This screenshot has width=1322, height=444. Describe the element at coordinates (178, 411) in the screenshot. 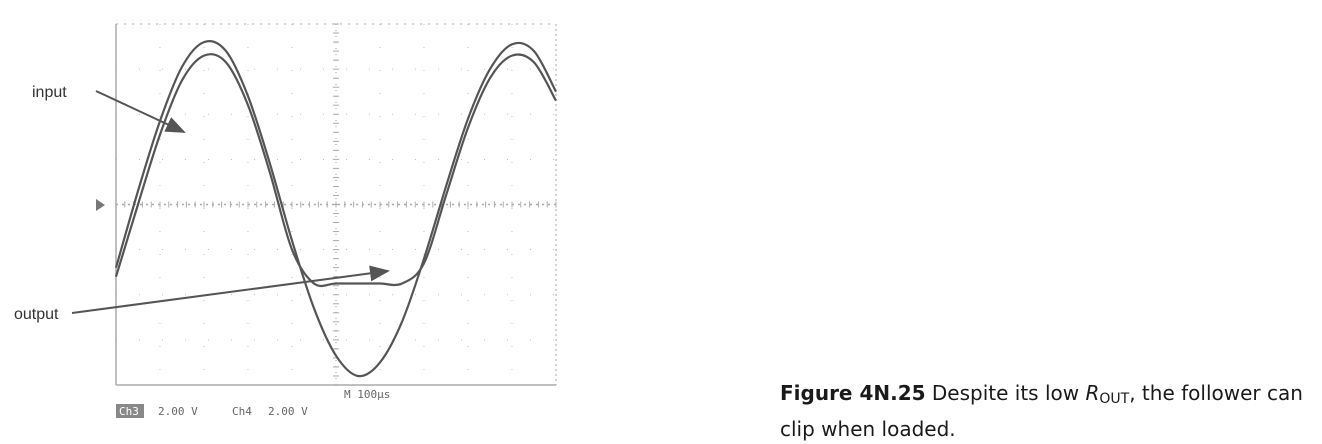

I see `channel-a-scale: 2.00 V` at that location.